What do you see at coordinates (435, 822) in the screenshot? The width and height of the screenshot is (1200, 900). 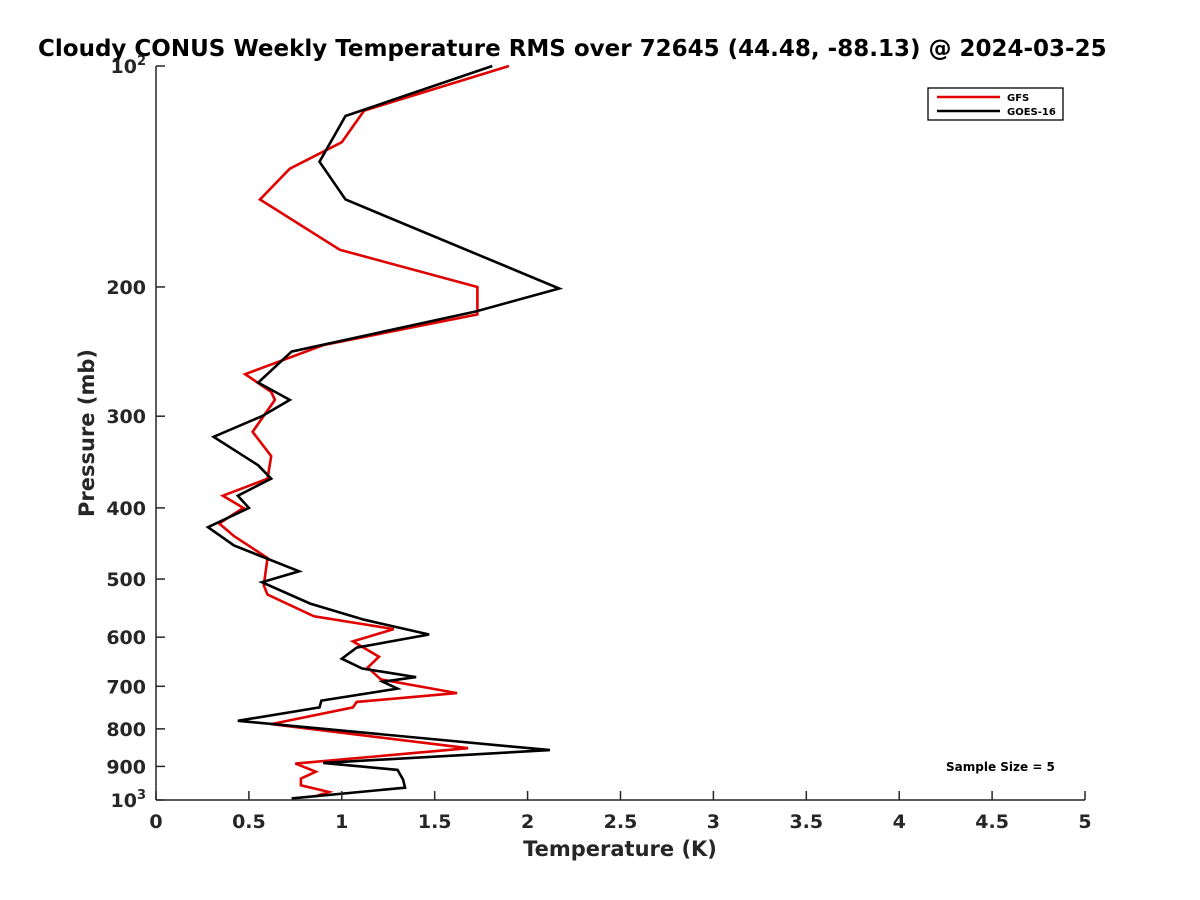 I see `x-tick-label: 1.5` at bounding box center [435, 822].